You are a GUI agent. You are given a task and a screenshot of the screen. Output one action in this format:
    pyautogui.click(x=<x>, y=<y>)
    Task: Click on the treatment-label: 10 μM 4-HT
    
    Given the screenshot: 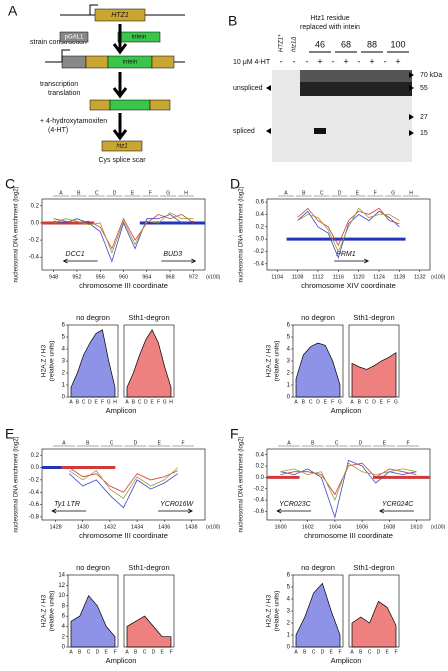 What is the action you would take?
    pyautogui.click(x=252, y=62)
    